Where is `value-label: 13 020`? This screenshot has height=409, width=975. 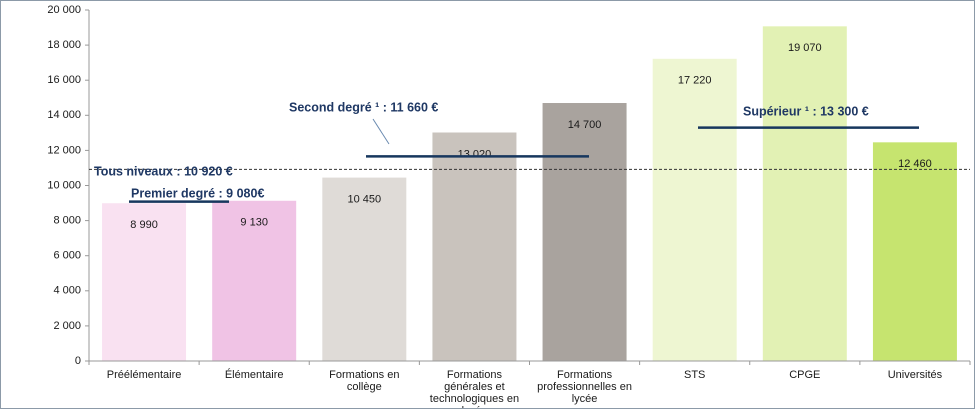 value-label: 13 020 is located at coordinates (475, 154).